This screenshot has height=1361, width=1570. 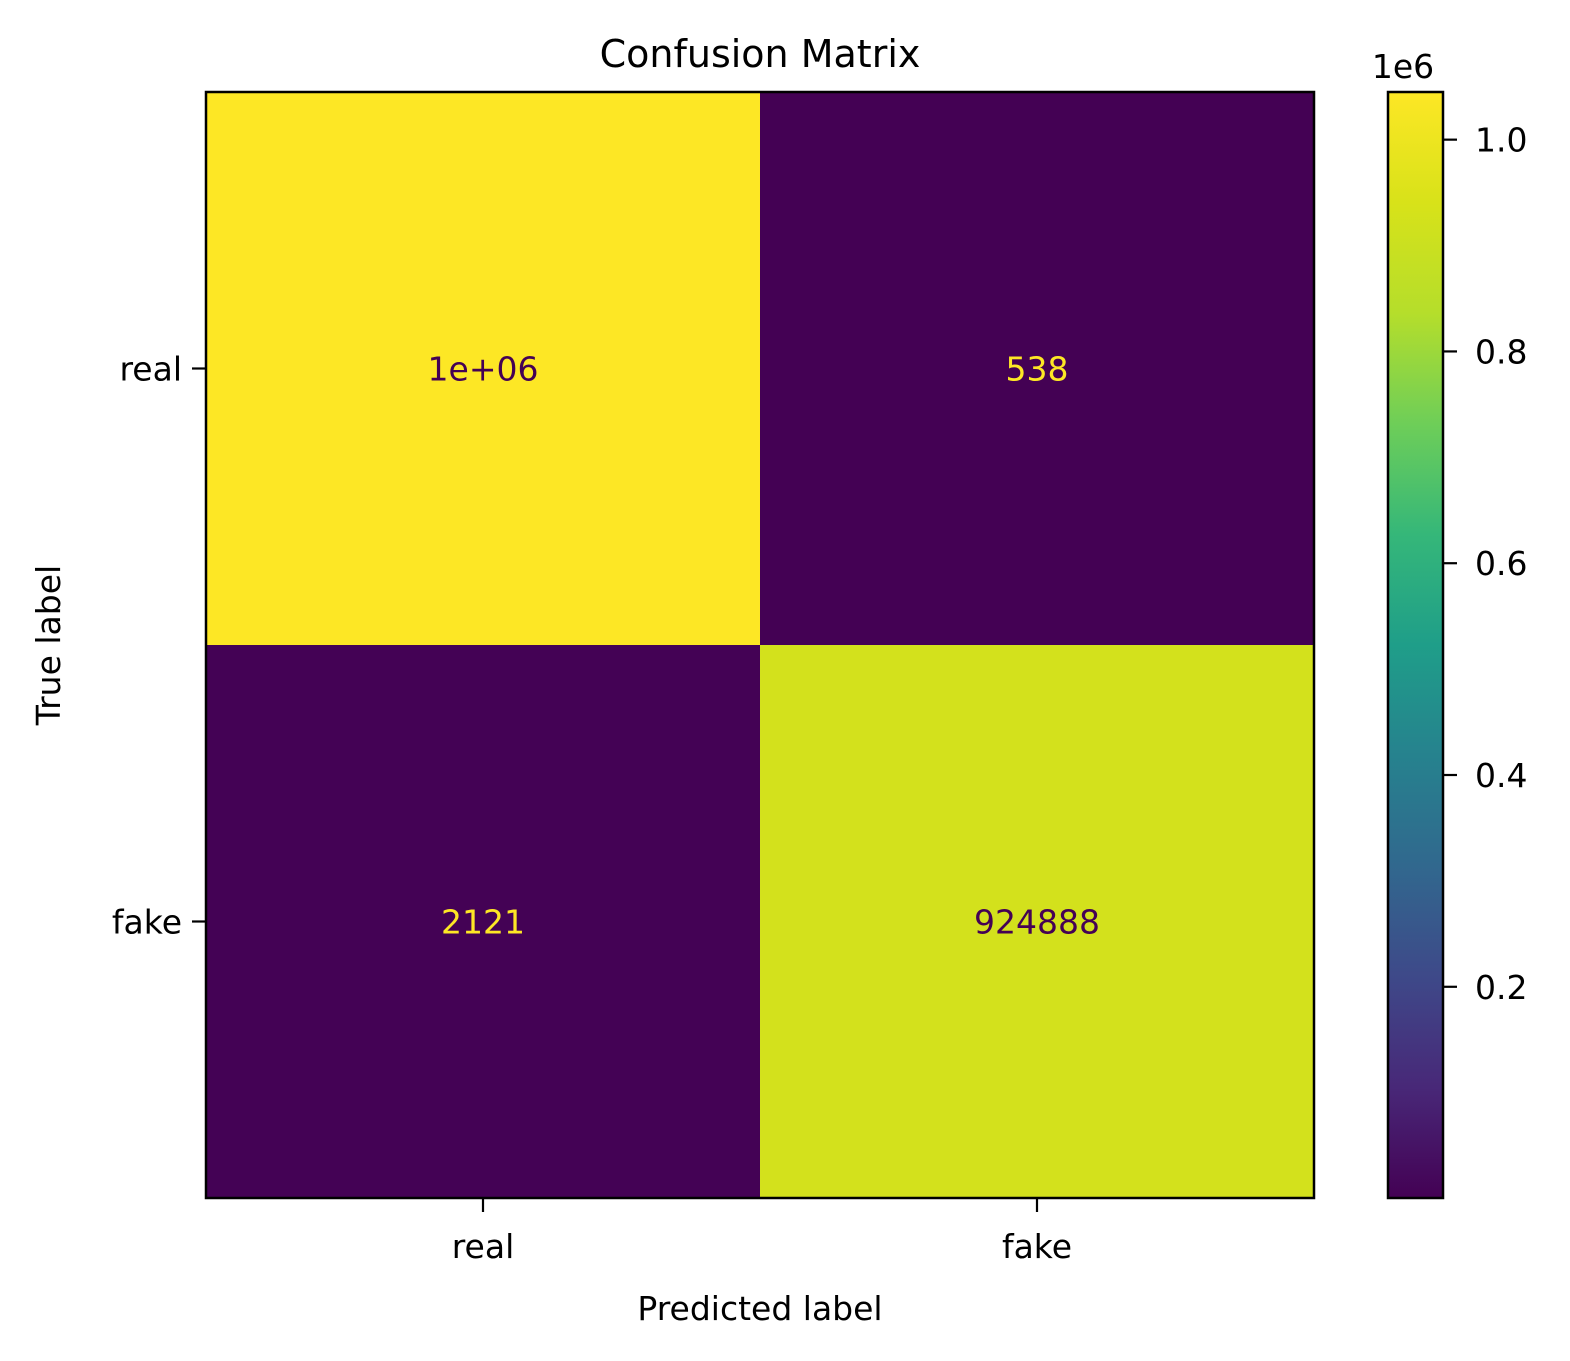 I want to click on colorbar-tick-label: 0.6, so click(x=1501, y=563).